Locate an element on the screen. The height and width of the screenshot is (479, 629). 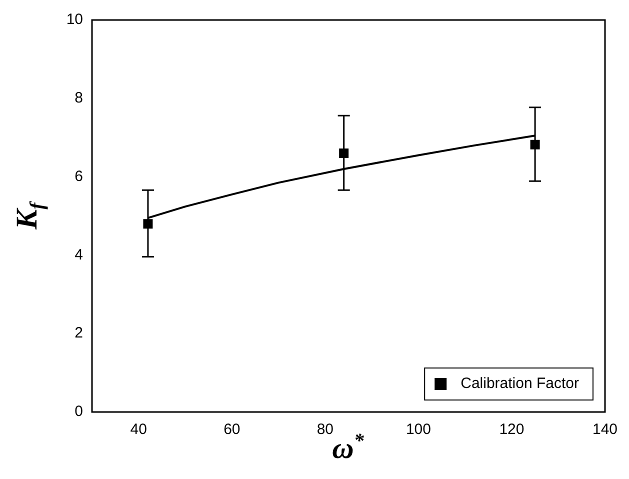
x-tick-label: 60 is located at coordinates (232, 429).